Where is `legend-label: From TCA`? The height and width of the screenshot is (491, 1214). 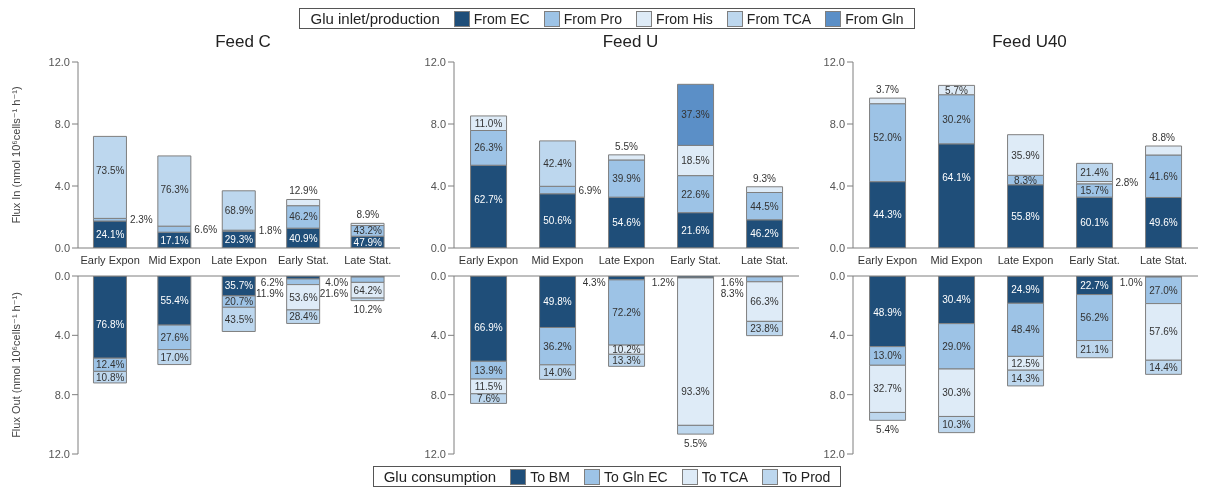
legend-label: From TCA is located at coordinates (779, 18).